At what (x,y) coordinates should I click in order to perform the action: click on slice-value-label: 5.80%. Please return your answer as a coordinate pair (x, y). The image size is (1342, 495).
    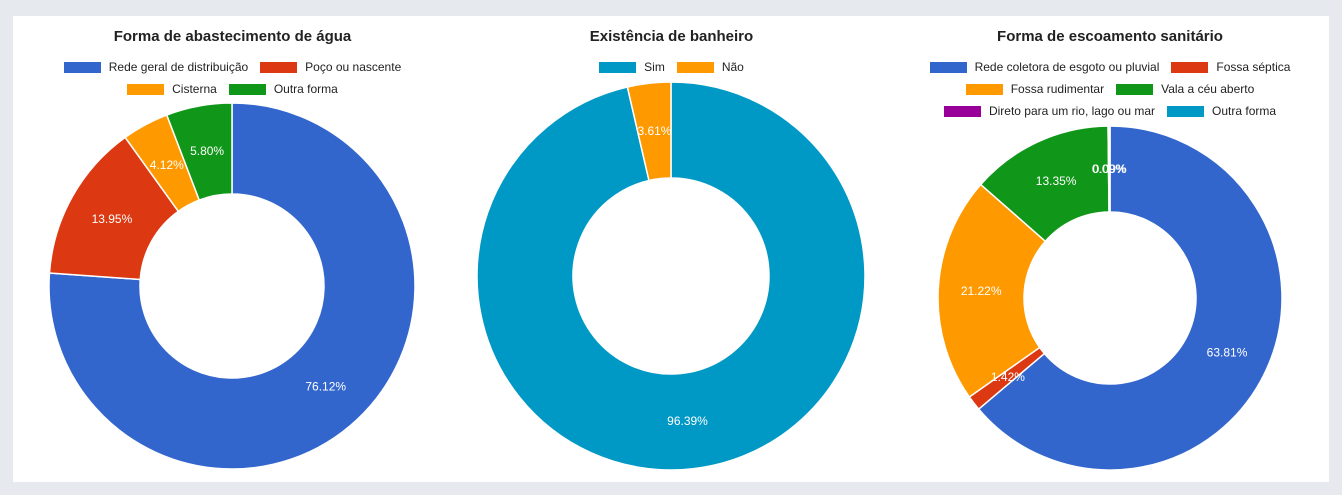
    Looking at the image, I should click on (207, 151).